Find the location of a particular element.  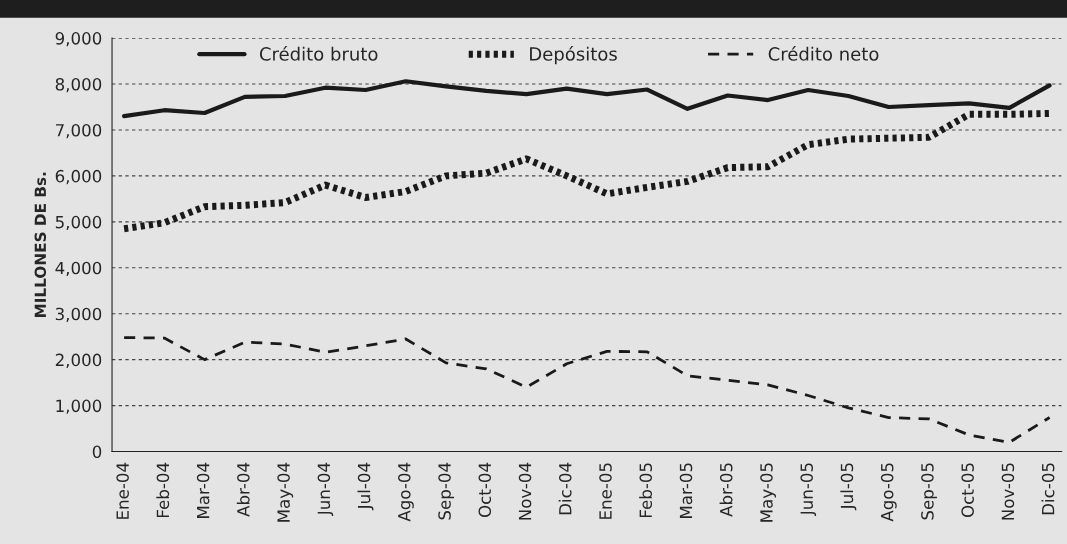

x-tick-label: Sep-04 is located at coordinates (446, 491).